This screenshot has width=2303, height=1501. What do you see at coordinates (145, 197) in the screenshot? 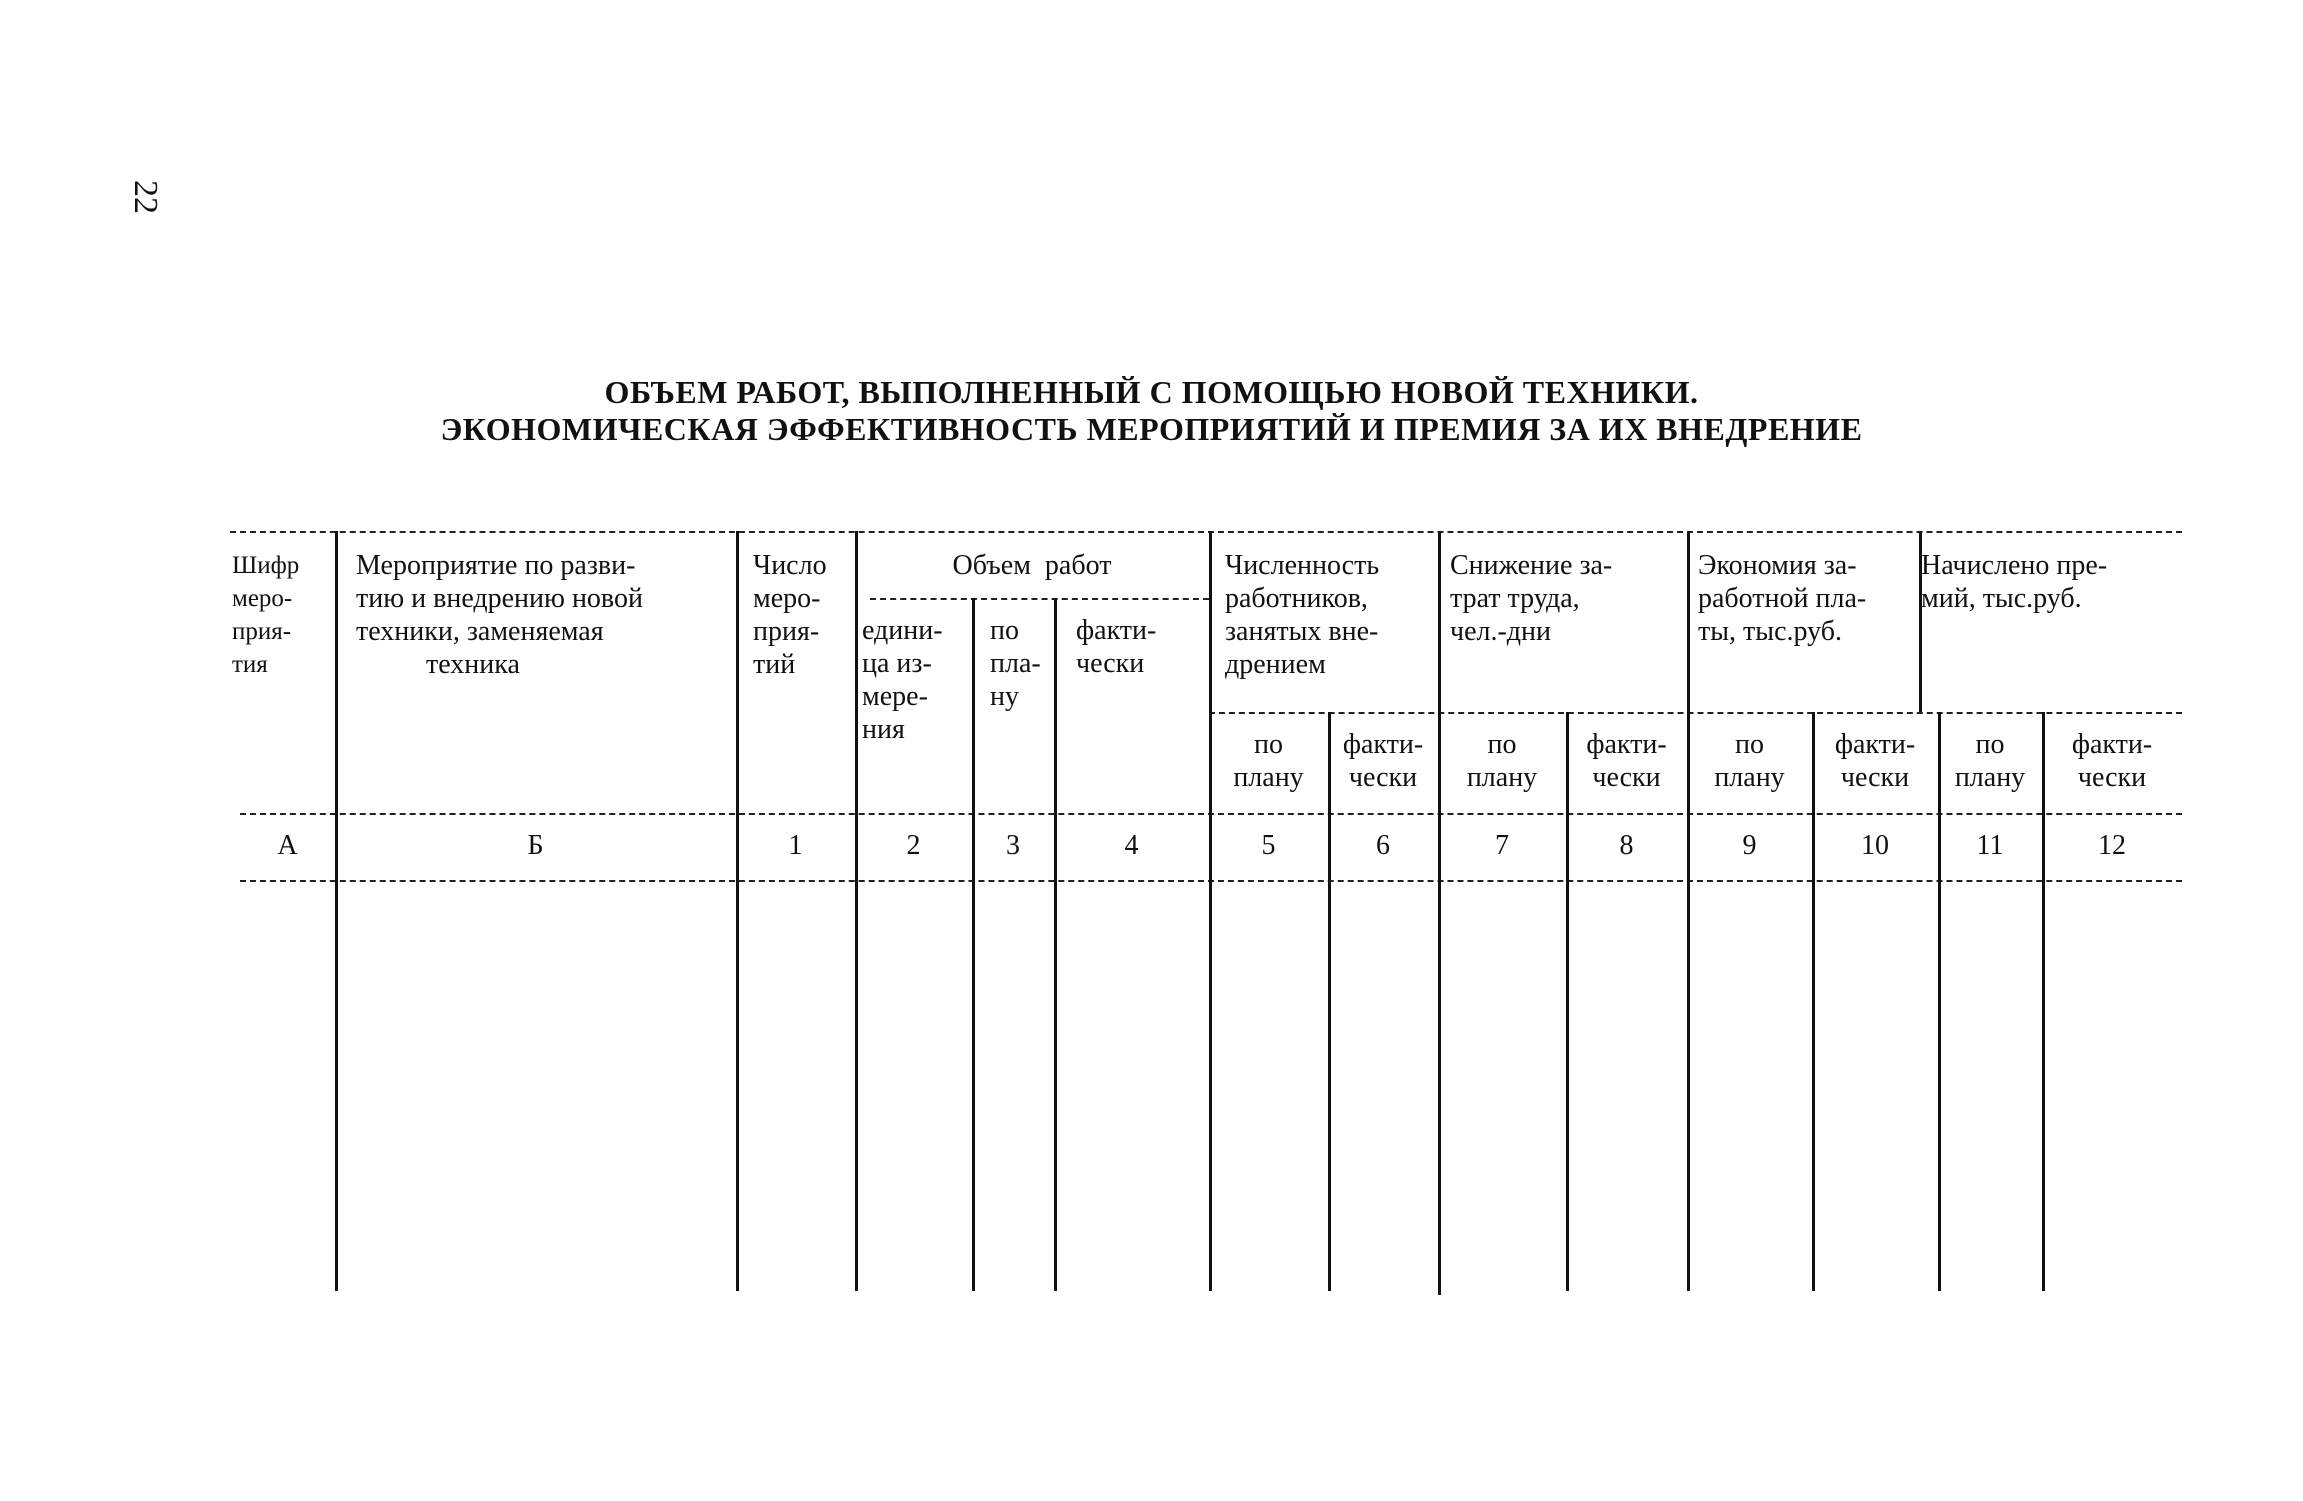
I see `page-number: 22` at bounding box center [145, 197].